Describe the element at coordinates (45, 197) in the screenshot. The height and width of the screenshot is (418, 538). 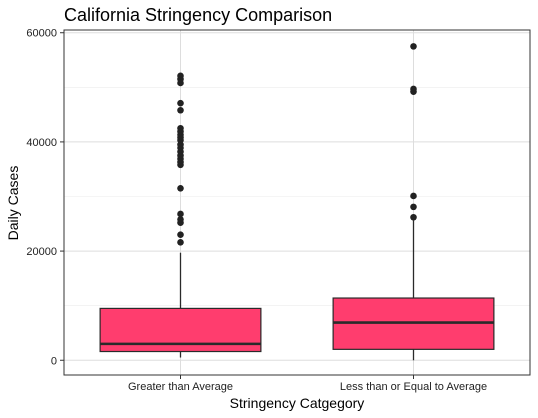
I see `y-axis: 0 20000 40000 60000` at that location.